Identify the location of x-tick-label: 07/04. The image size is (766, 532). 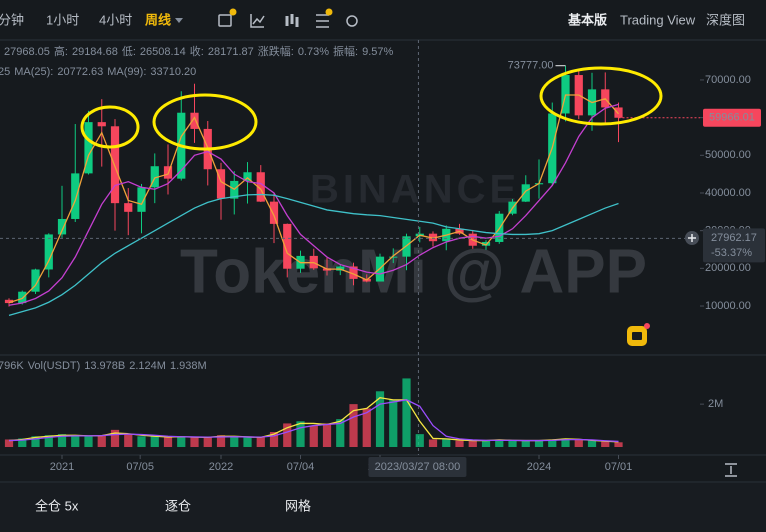
(301, 467).